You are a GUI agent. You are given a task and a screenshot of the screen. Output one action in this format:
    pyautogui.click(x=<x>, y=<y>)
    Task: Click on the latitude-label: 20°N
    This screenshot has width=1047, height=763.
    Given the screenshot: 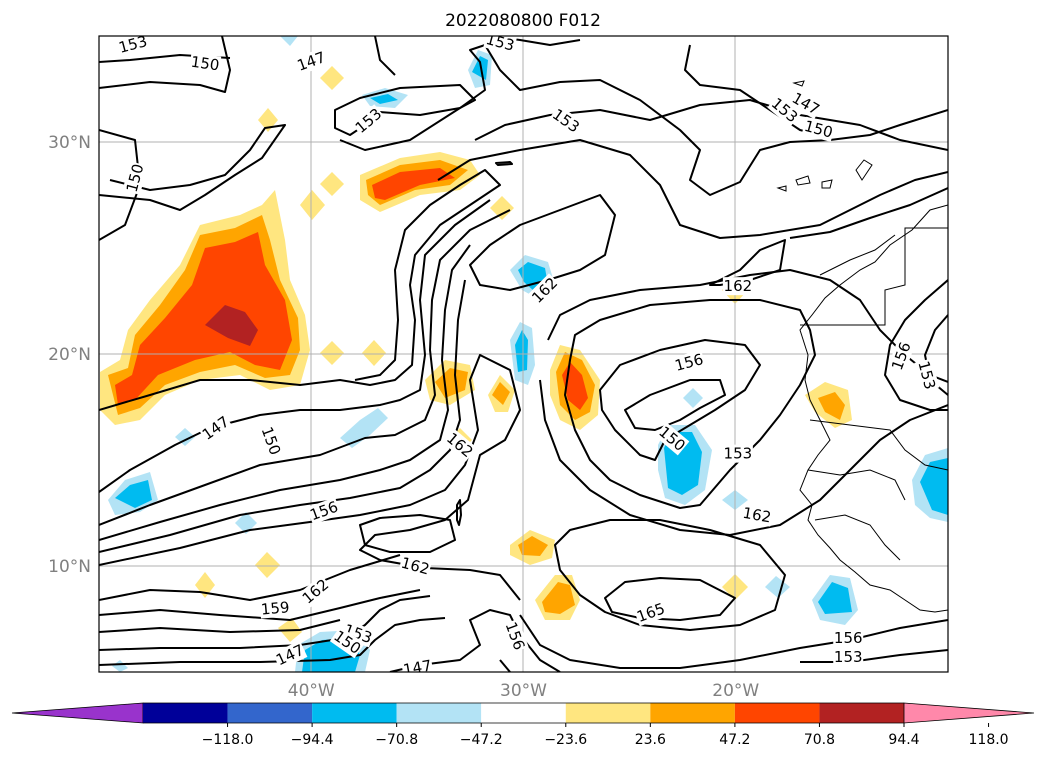 What is the action you would take?
    pyautogui.click(x=69, y=355)
    